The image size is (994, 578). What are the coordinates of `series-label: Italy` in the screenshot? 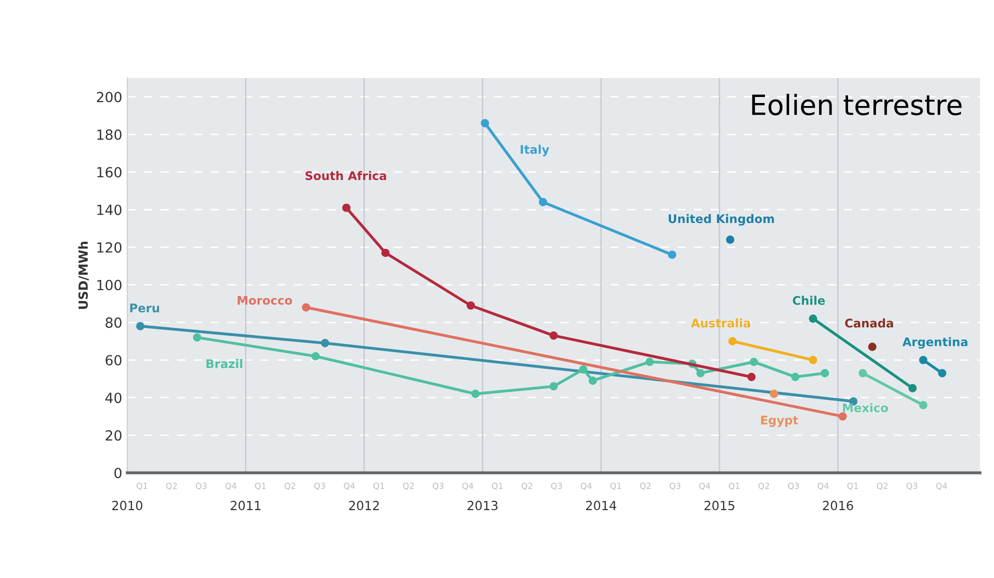 It's located at (535, 150).